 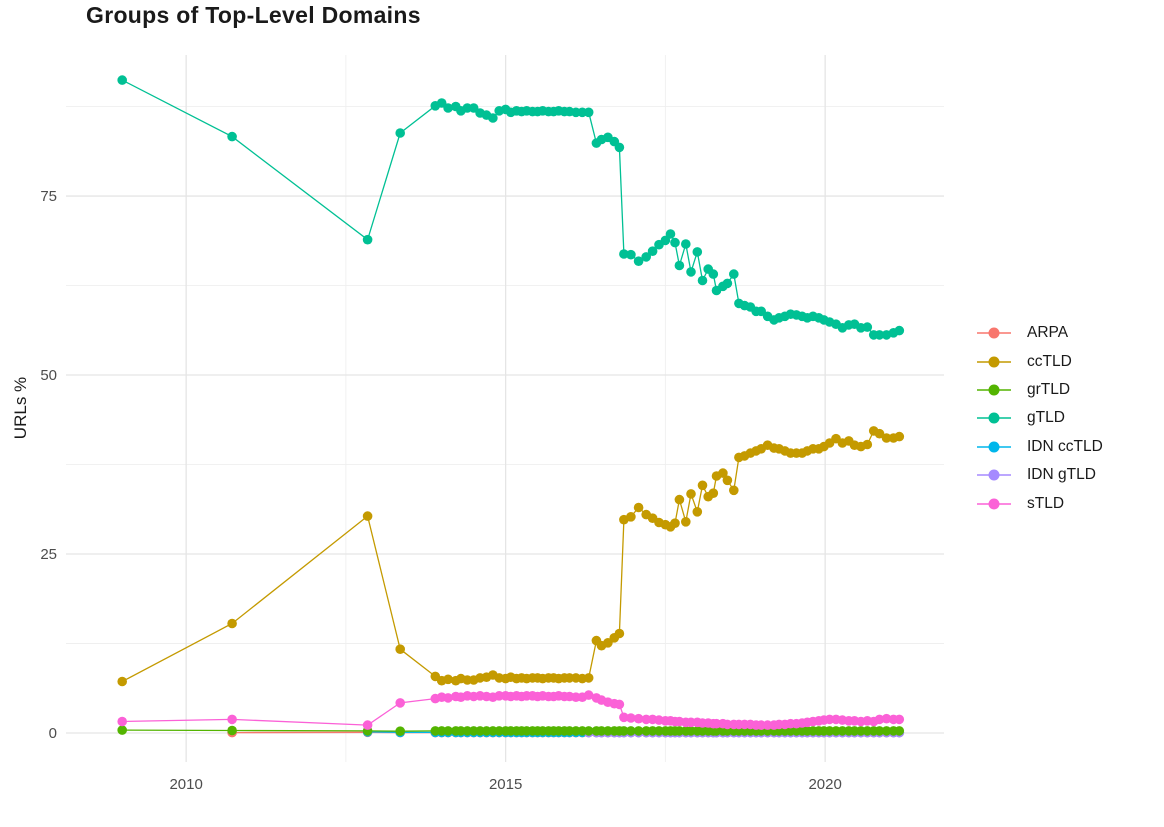 I want to click on legend-item-idn-gtld: IDN gTLD, so click(x=1039, y=475).